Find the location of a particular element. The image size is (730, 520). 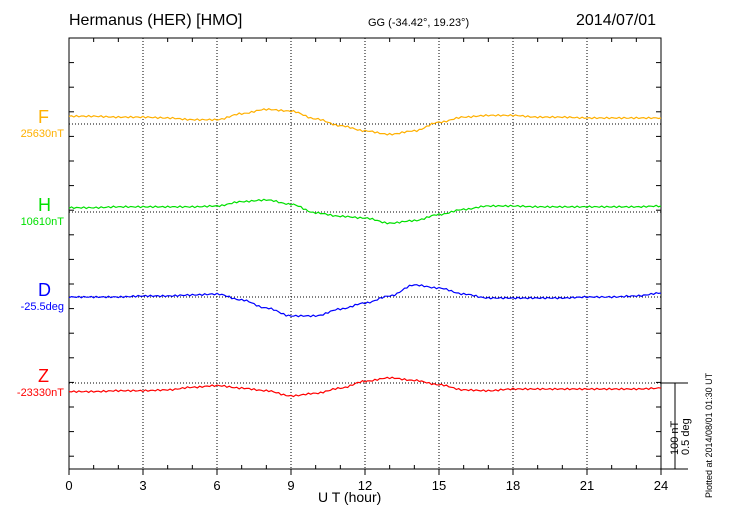

x-tick-label: 9 is located at coordinates (290, 485).